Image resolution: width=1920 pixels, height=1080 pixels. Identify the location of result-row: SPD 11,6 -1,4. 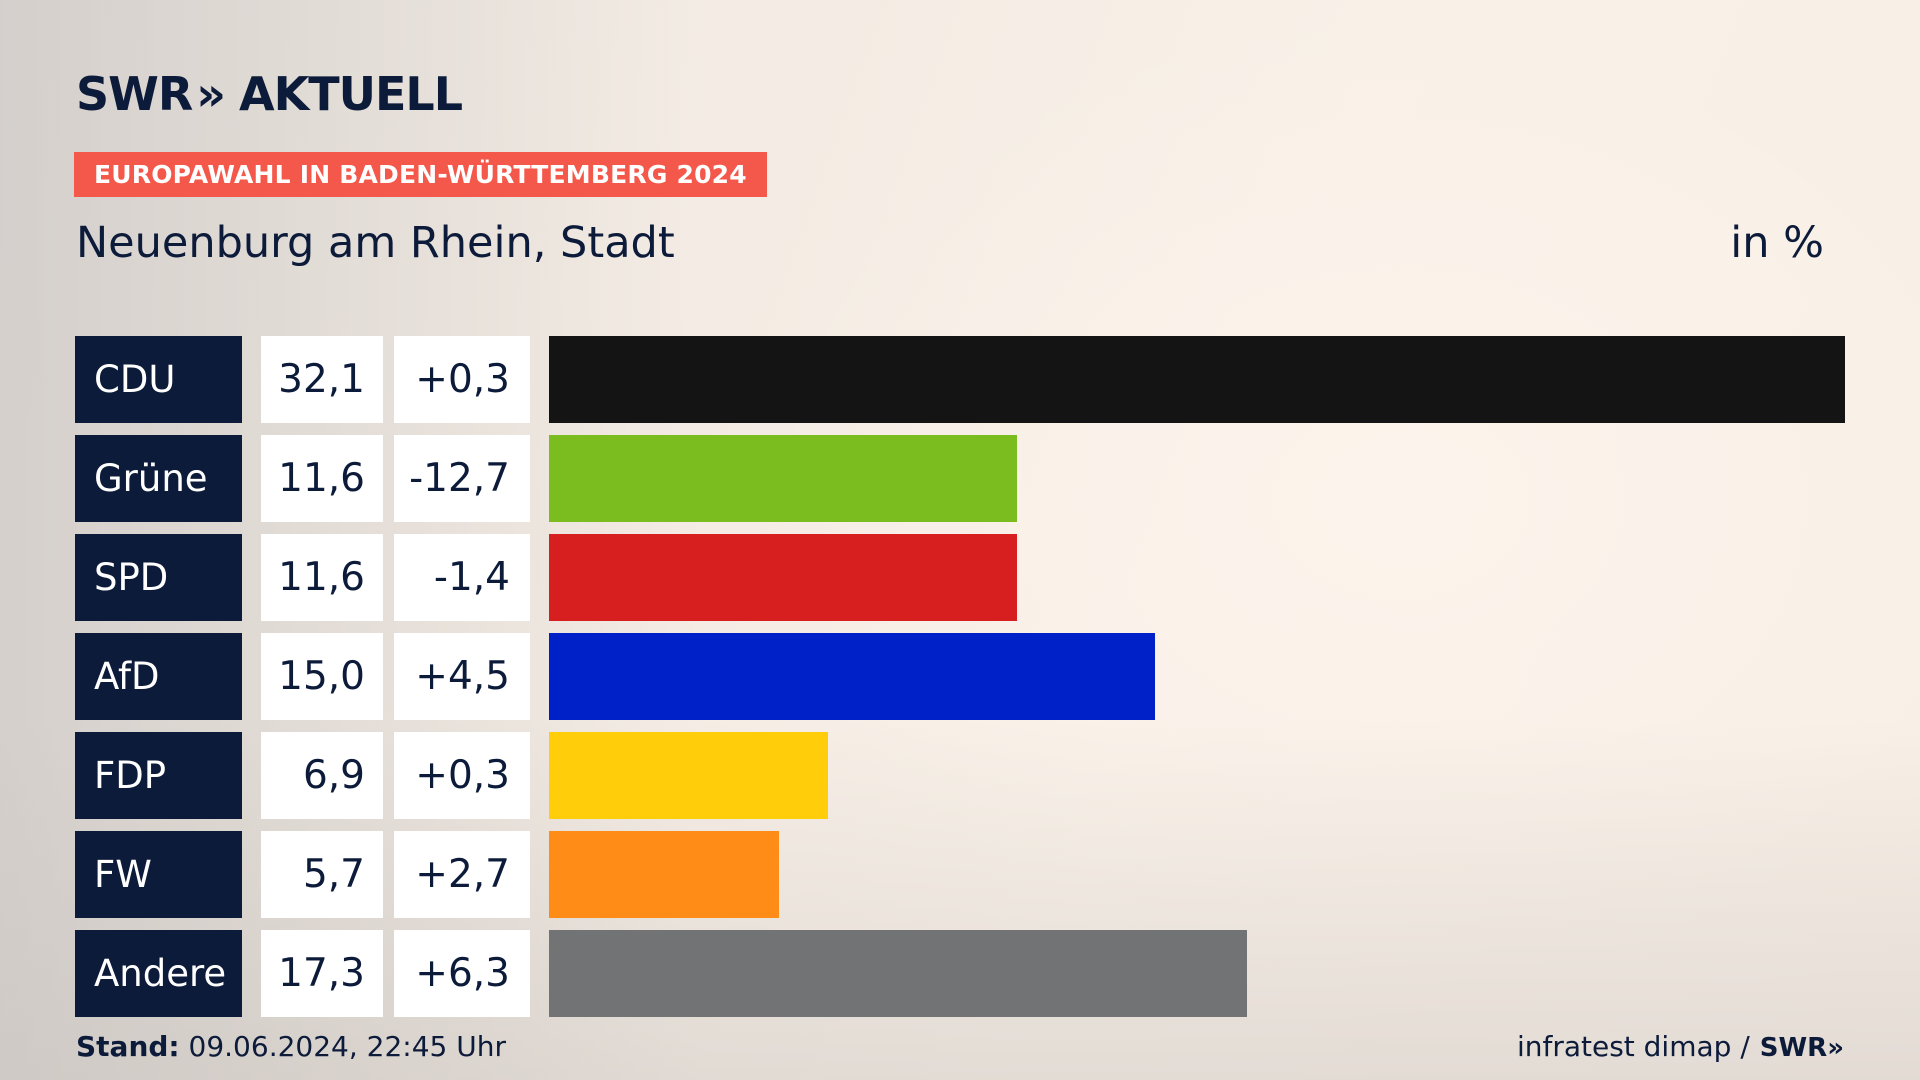
(960, 577).